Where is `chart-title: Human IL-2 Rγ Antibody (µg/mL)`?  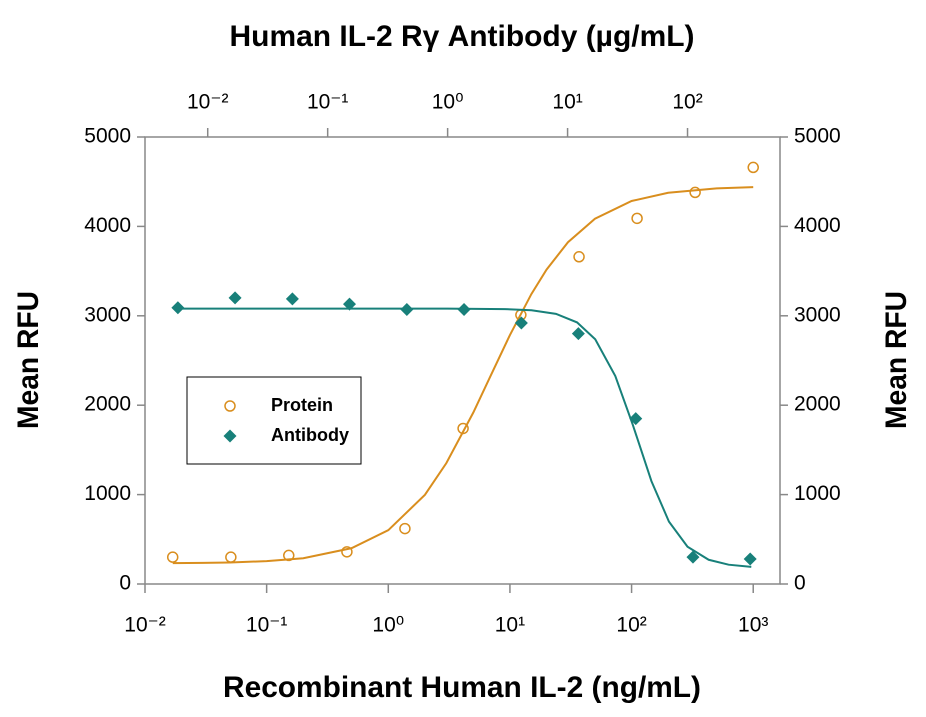
chart-title: Human IL-2 Rγ Antibody (µg/mL) is located at coordinates (462, 36).